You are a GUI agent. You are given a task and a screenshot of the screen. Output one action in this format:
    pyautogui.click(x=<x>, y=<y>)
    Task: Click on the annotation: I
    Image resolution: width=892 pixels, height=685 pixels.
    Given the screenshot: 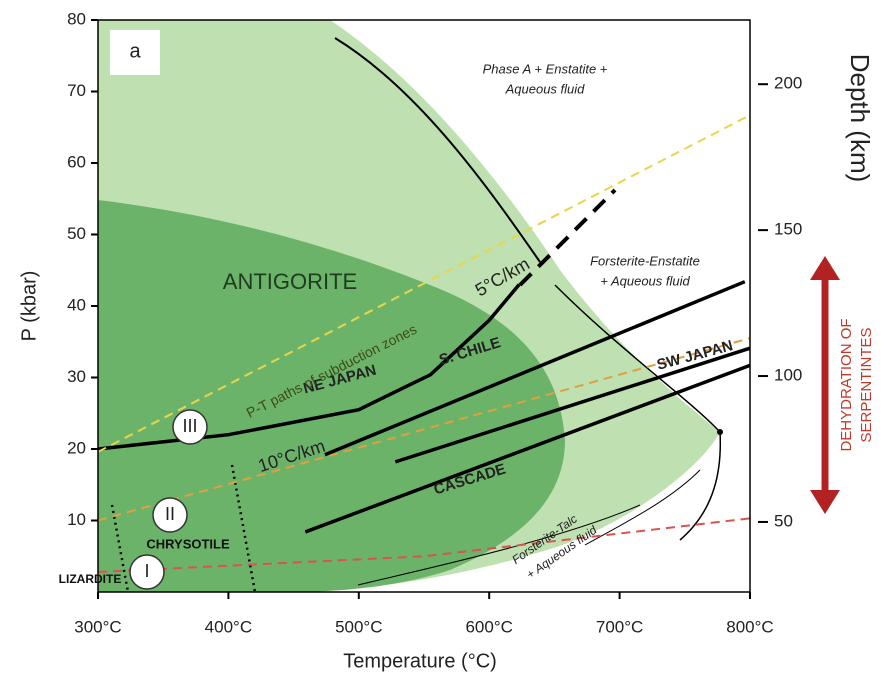 What is the action you would take?
    pyautogui.click(x=146, y=571)
    